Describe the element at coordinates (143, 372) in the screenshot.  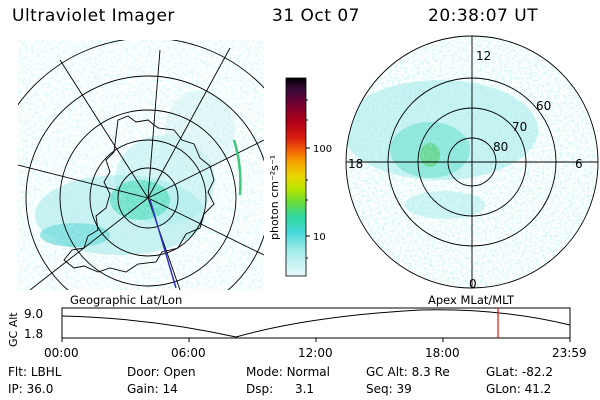
I see `door-label: Door:` at that location.